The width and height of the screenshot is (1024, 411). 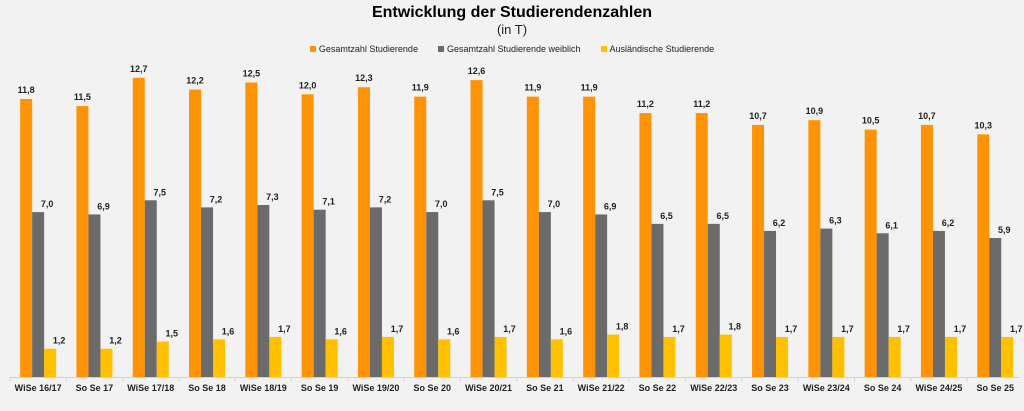 I want to click on data-label: 6,5, so click(x=666, y=216).